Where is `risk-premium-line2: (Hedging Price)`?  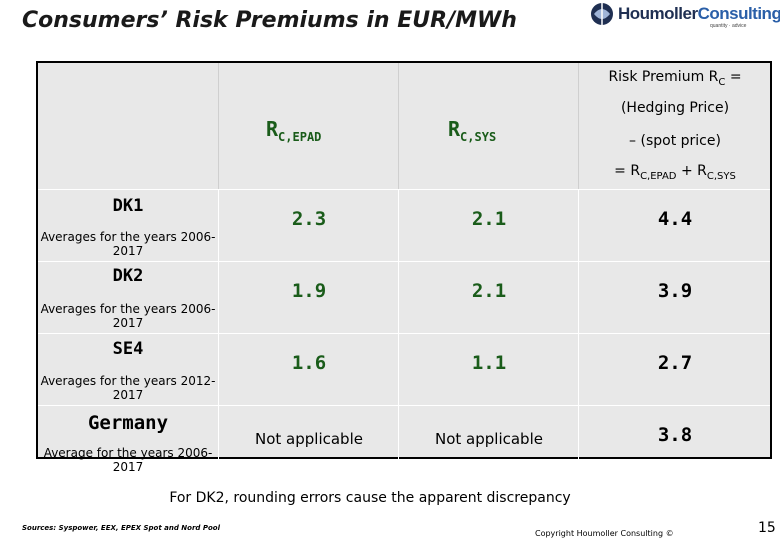 risk-premium-line2: (Hedging Price) is located at coordinates (675, 108).